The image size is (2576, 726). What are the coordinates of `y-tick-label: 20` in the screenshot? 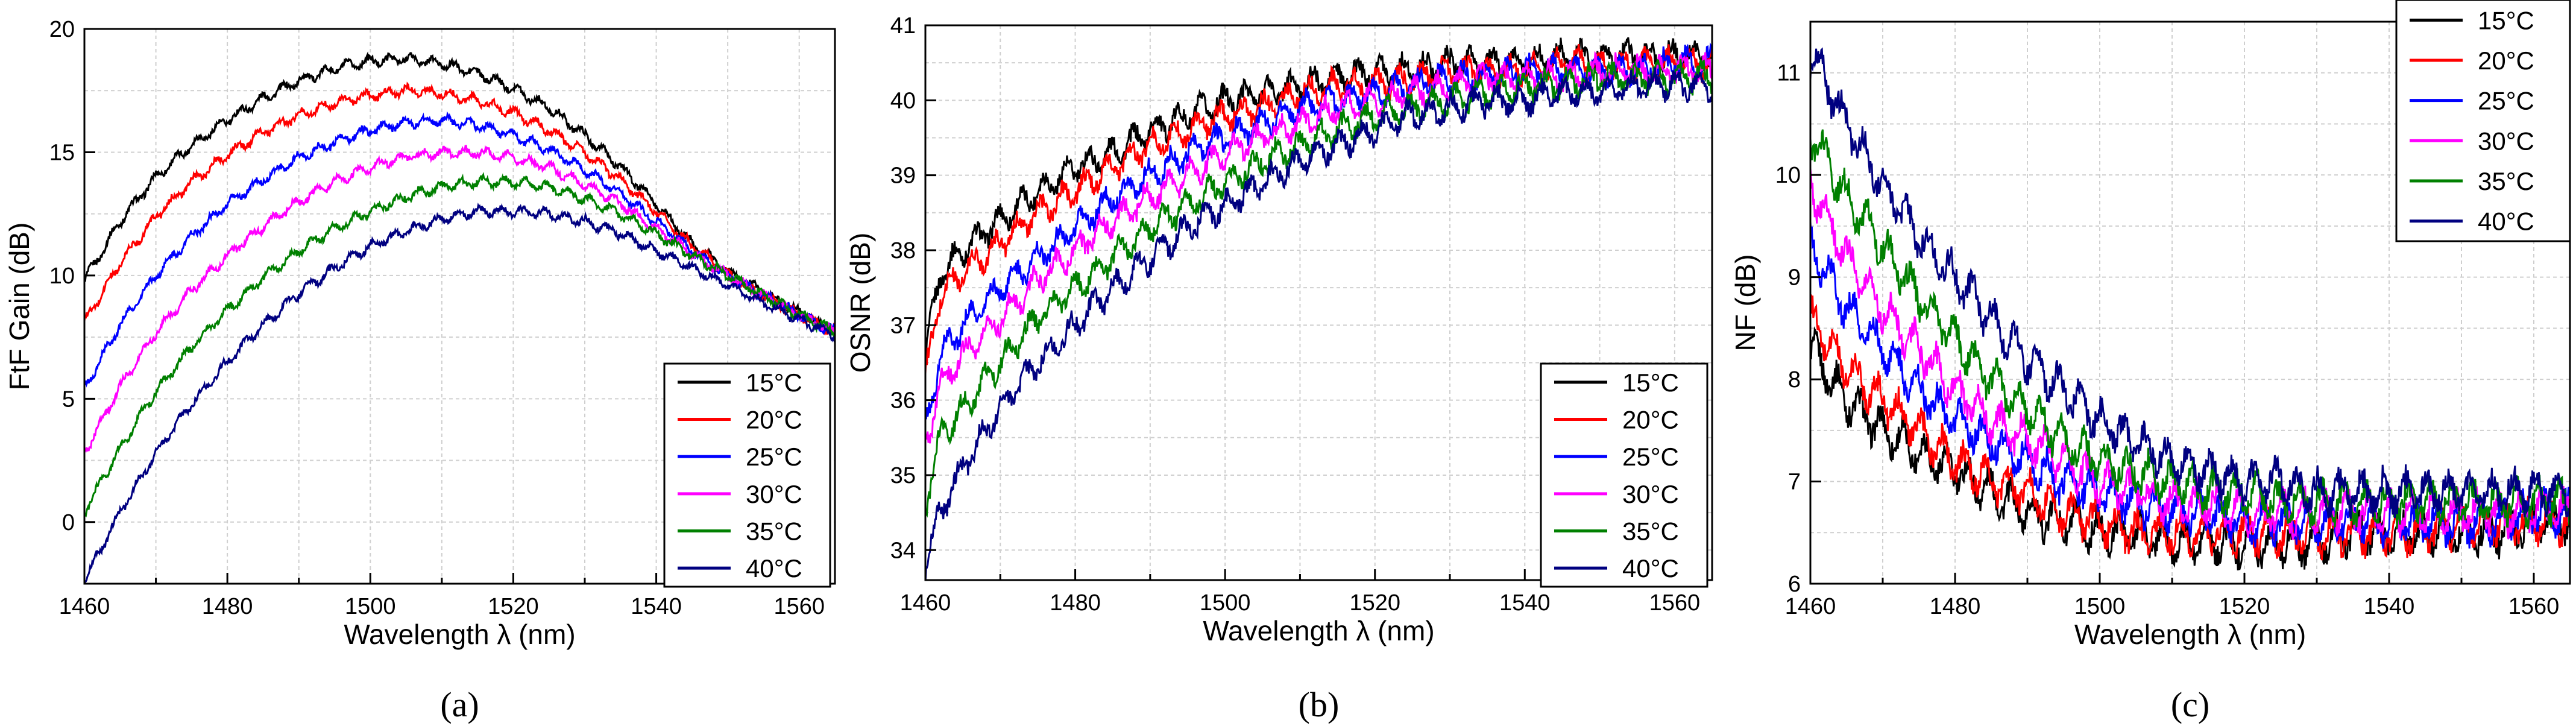 It's located at (62, 30).